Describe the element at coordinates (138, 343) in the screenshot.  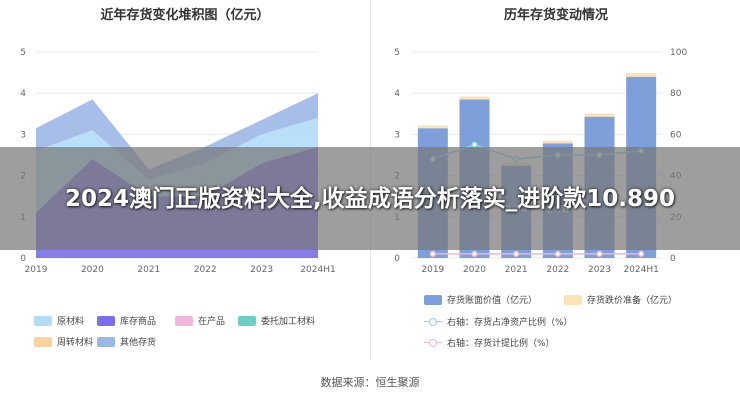
I see `legend-label: 其他存货` at that location.